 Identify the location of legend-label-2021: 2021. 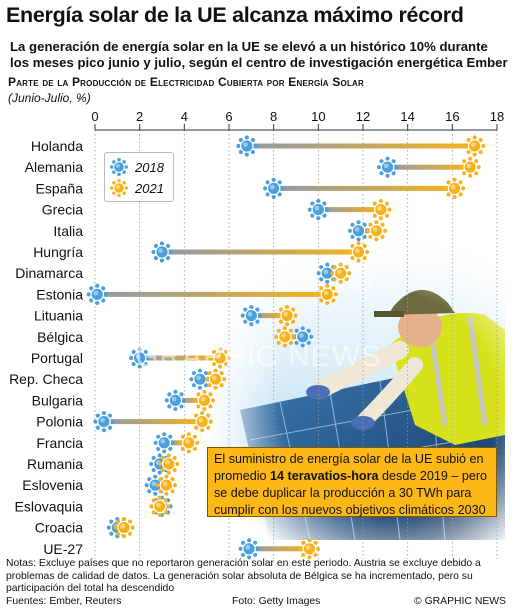
(149, 188).